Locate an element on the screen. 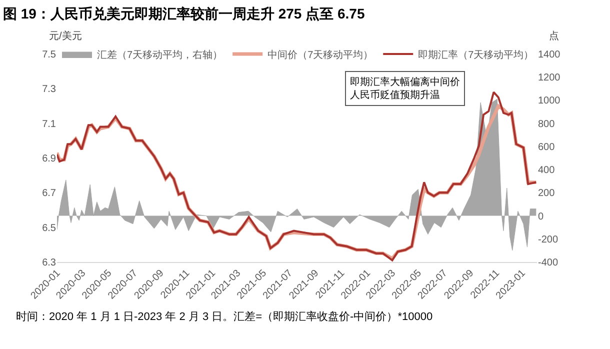  y-tick-label: 7.1 is located at coordinates (49, 124).